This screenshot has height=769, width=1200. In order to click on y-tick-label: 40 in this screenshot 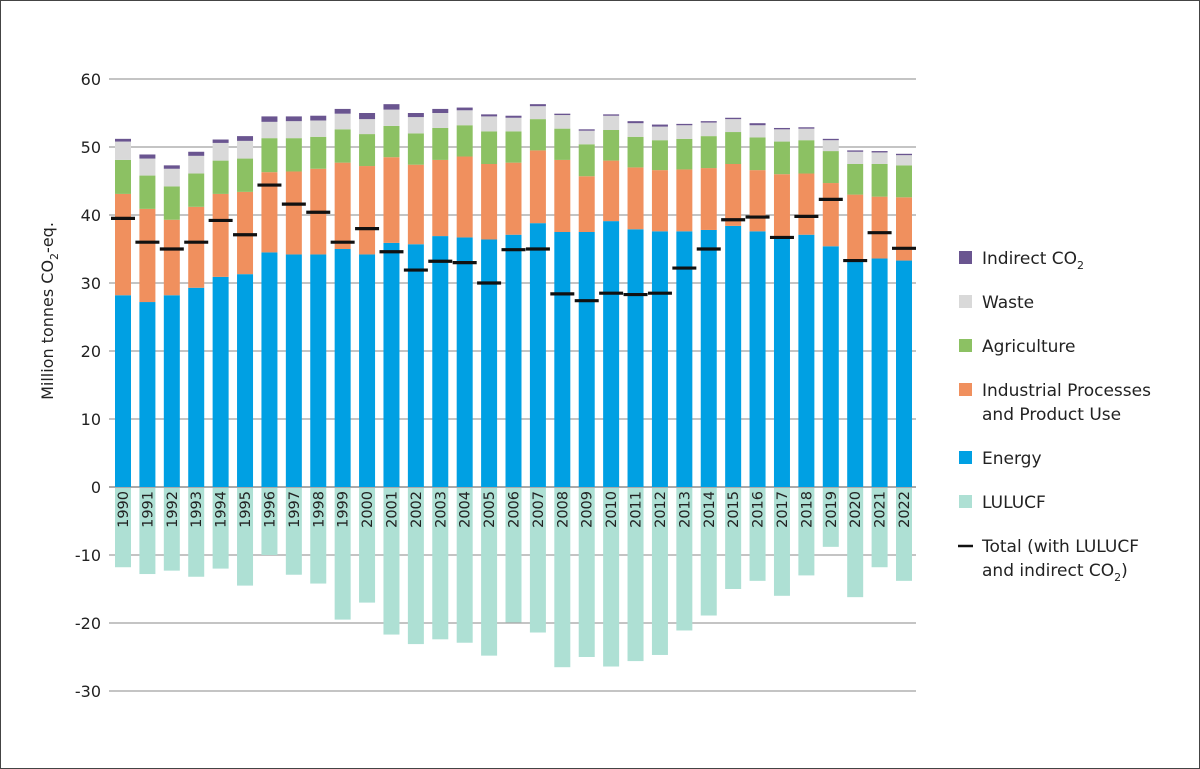, I will do `click(91, 215)`.